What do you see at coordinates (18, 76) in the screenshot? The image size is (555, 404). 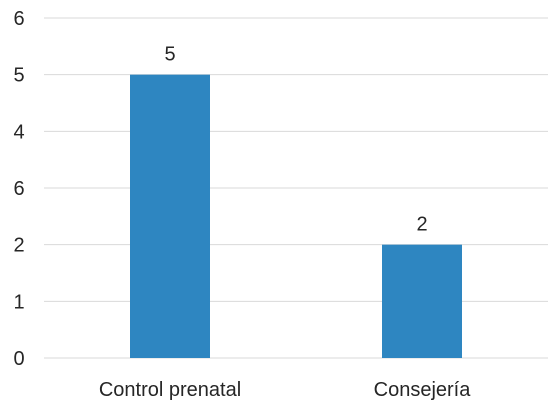 I see `y-tick-label: 5` at bounding box center [18, 76].